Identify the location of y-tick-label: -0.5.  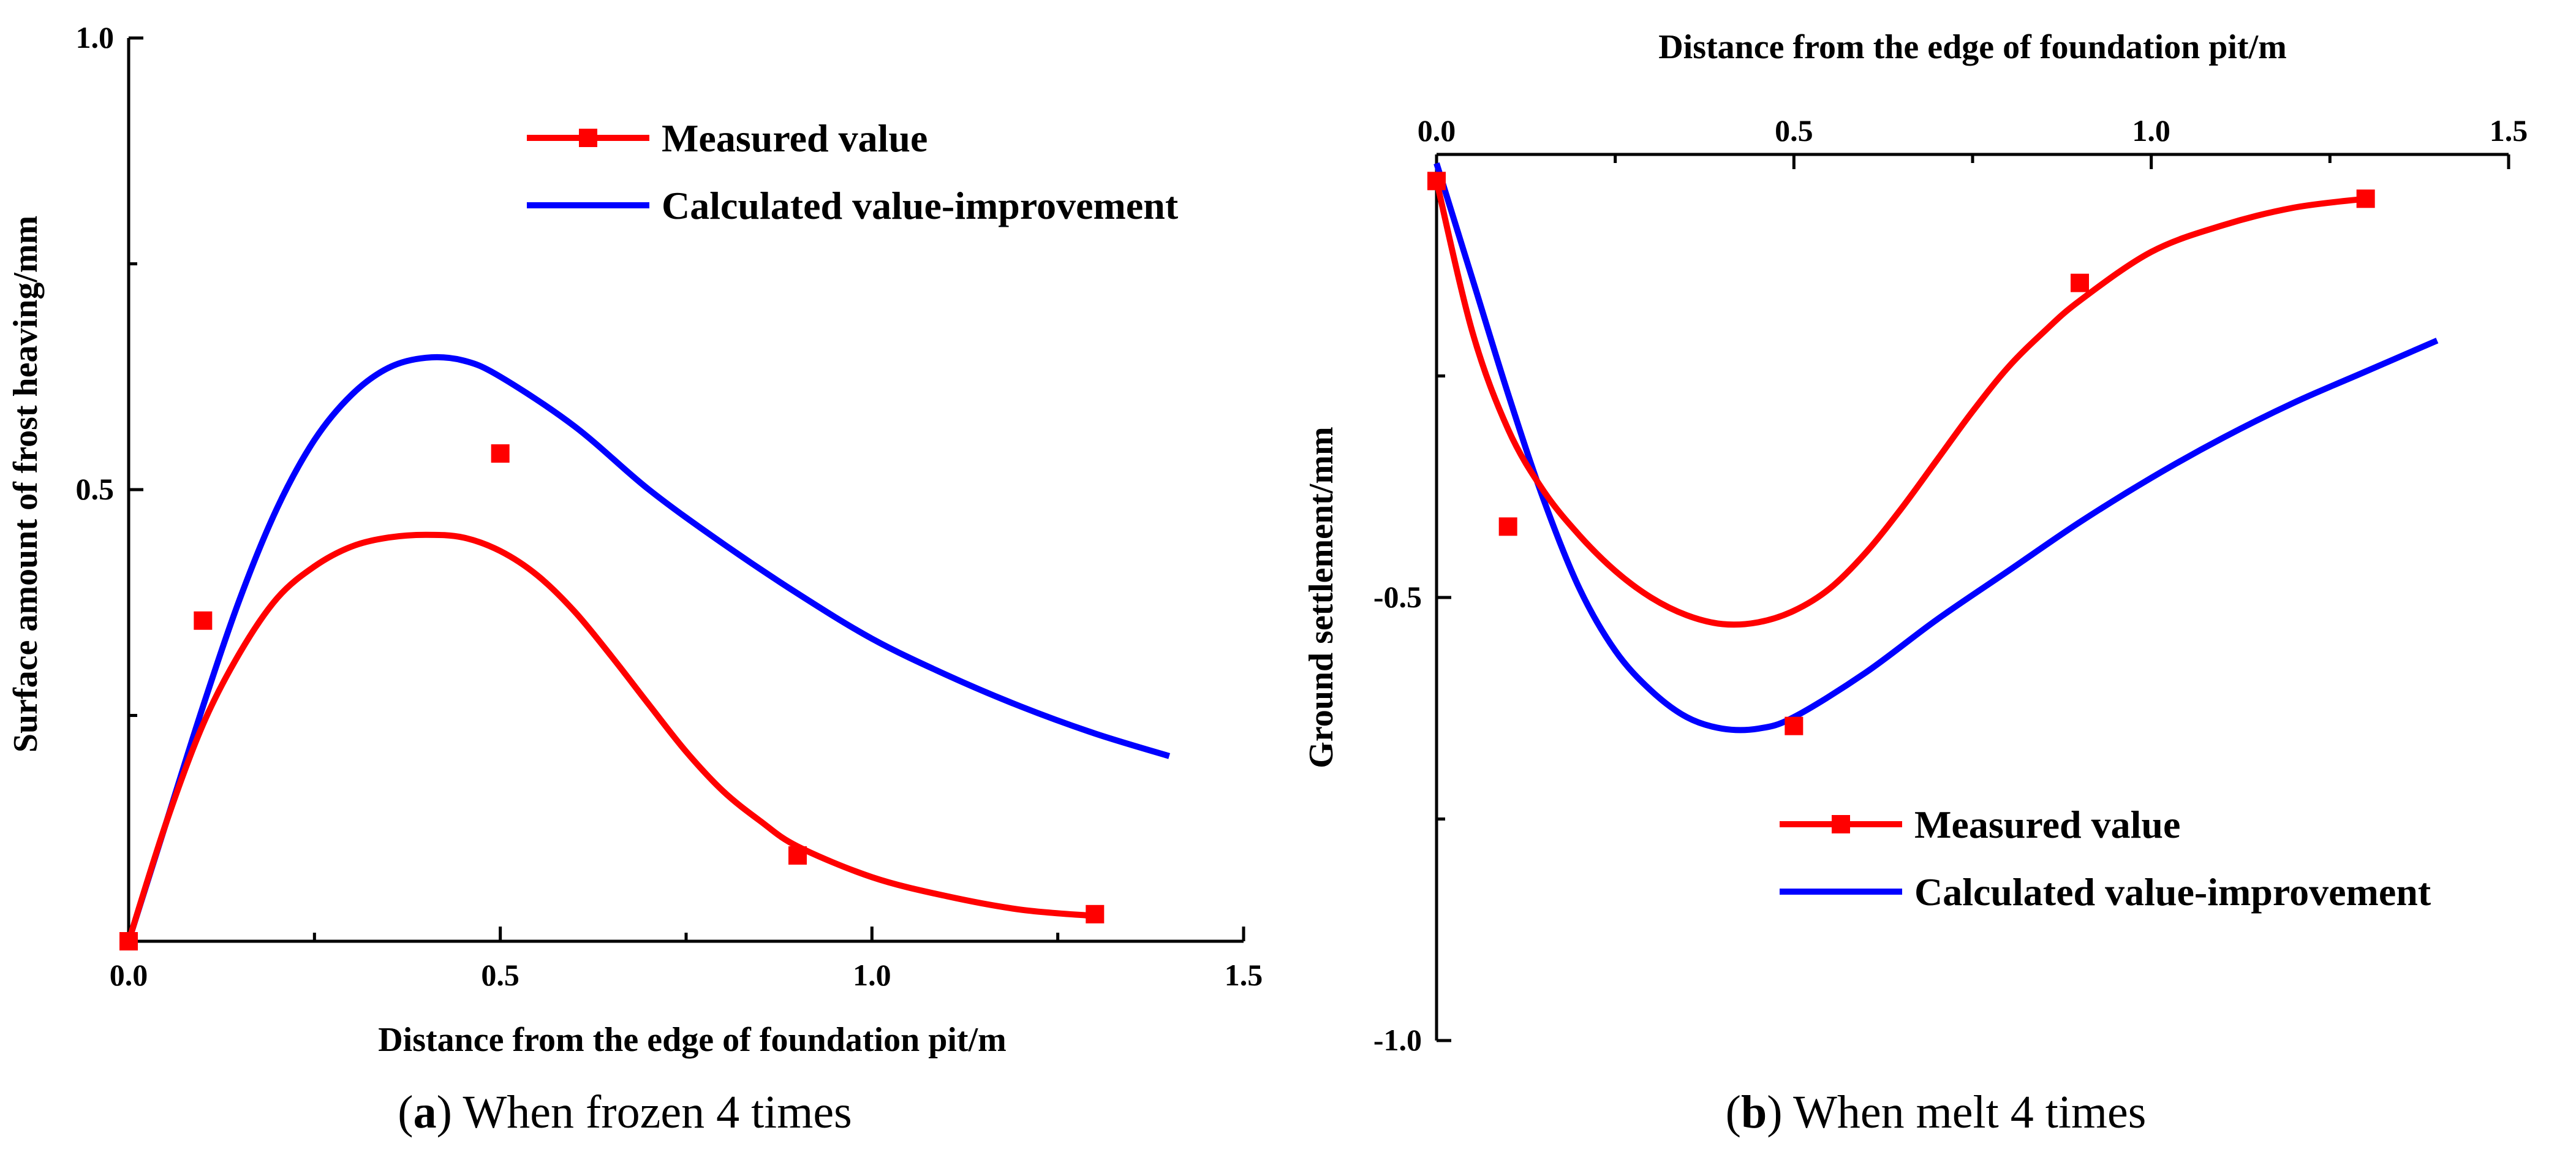
(1397, 597).